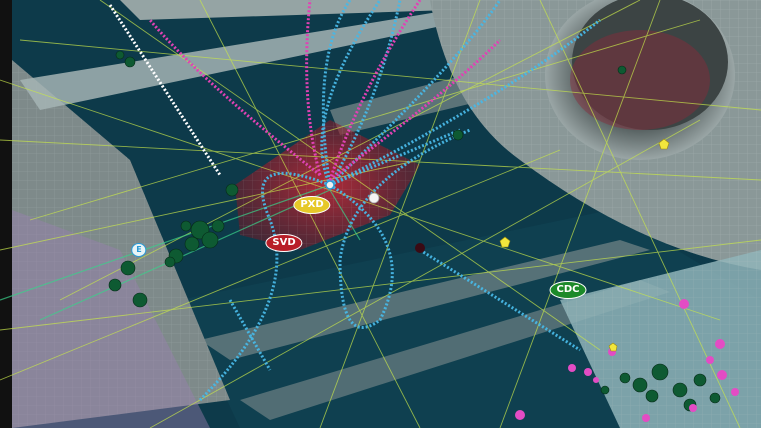 This screenshot has height=428, width=761. Describe the element at coordinates (6, 214) in the screenshot. I see `left-frame-strip` at that location.